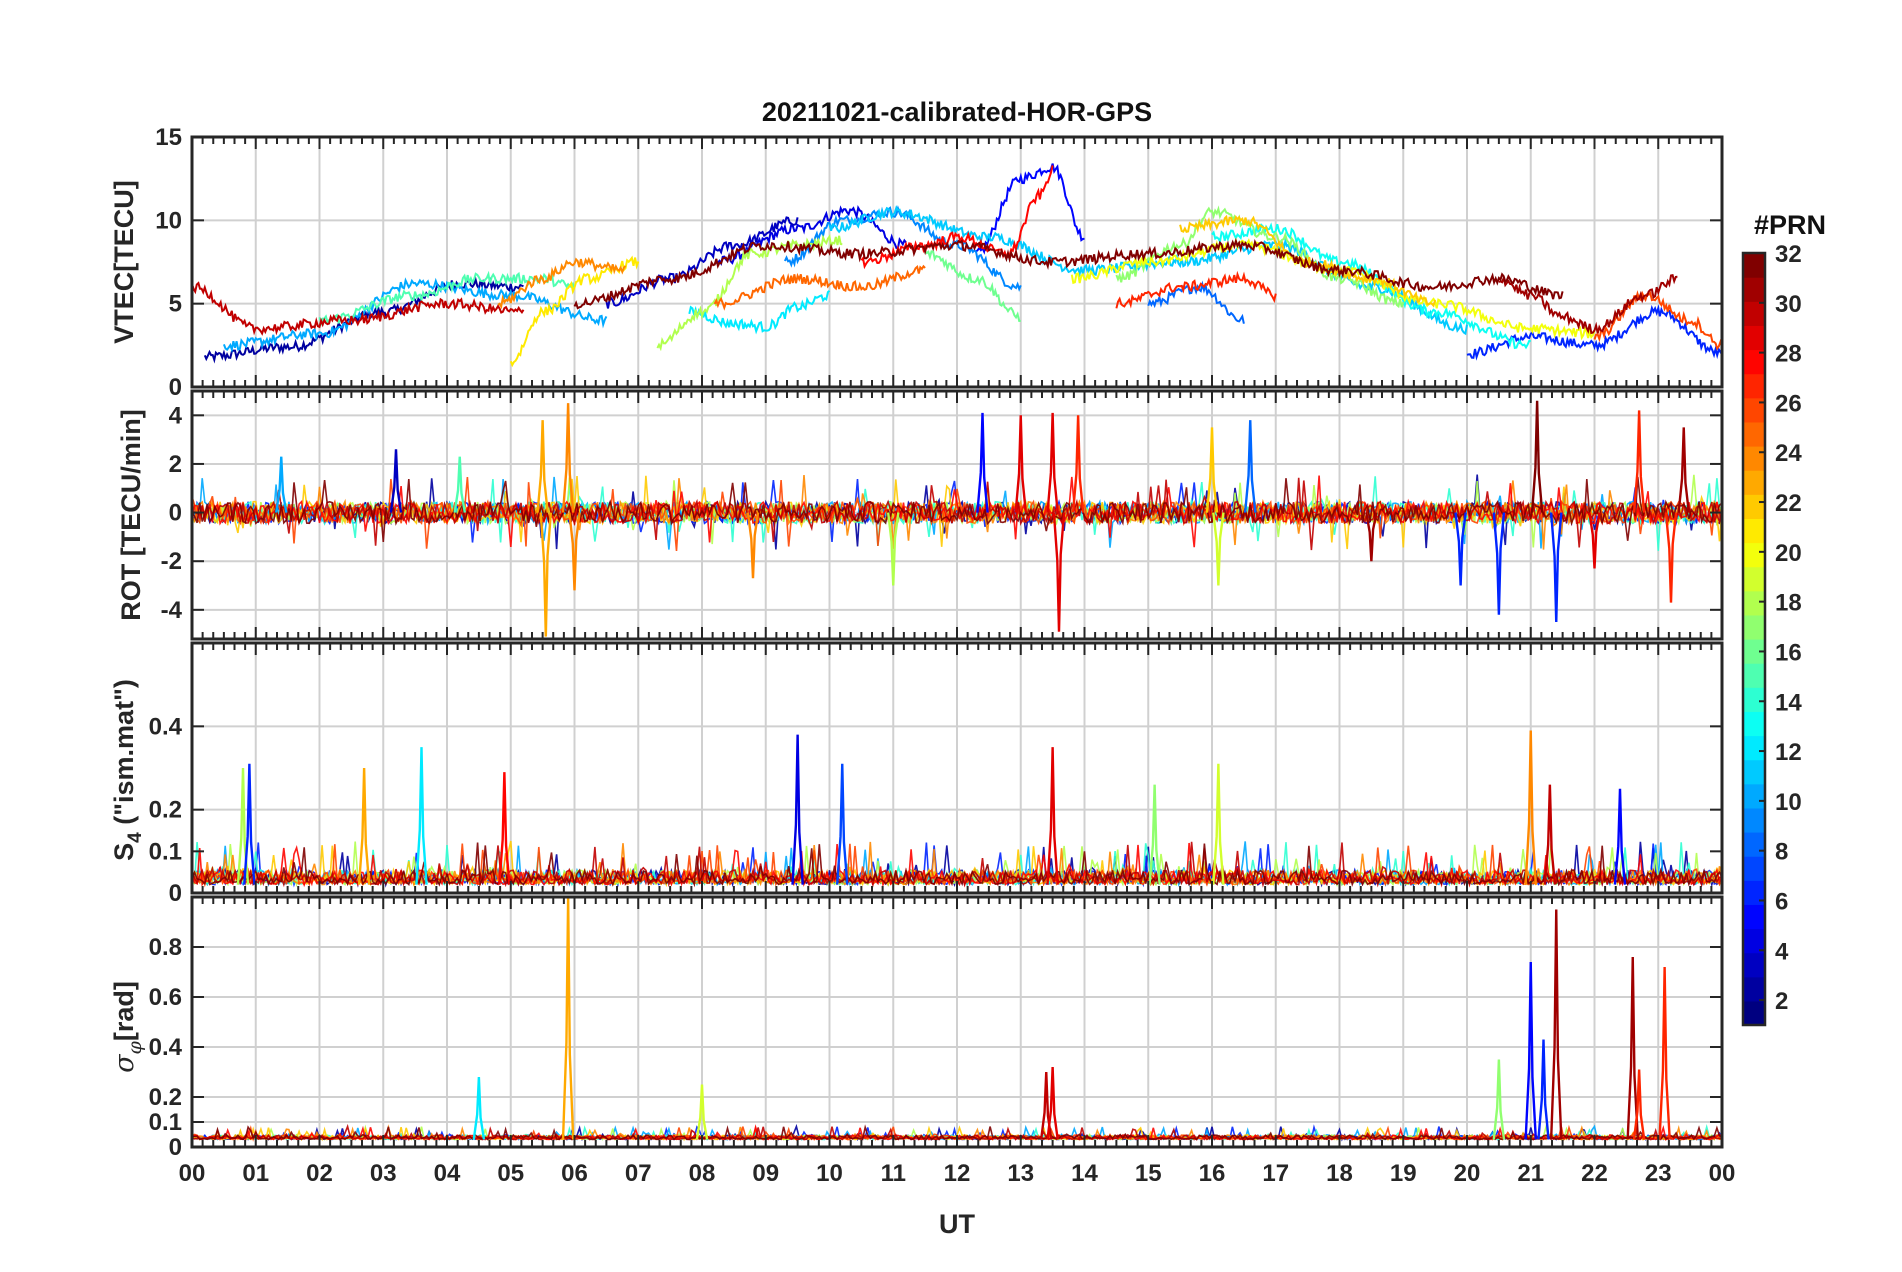  Describe the element at coordinates (1781, 852) in the screenshot. I see `colorbar-tick-label: 8` at that location.